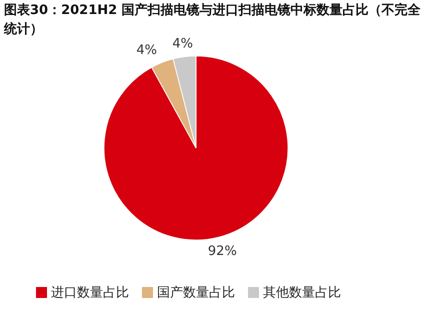 The image size is (446, 333). What do you see at coordinates (90, 293) in the screenshot?
I see `legend-label: 进口数量占比` at bounding box center [90, 293].